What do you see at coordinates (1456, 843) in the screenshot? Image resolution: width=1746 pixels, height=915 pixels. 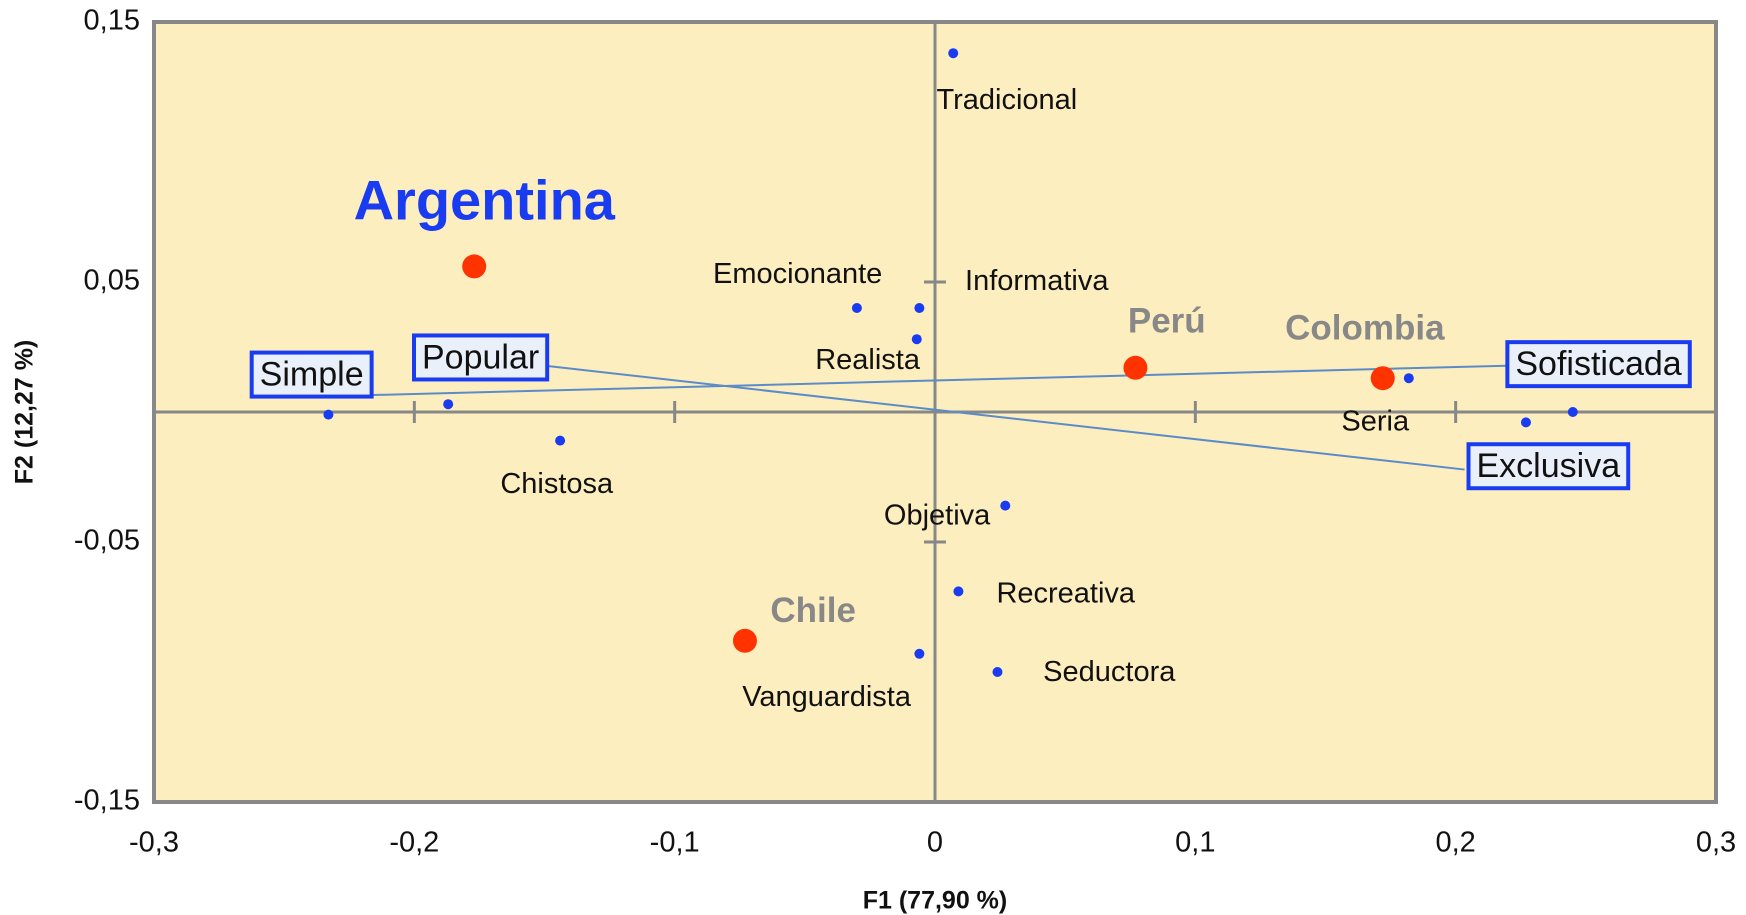 I see `x-tick-label: 0,2` at bounding box center [1456, 843].